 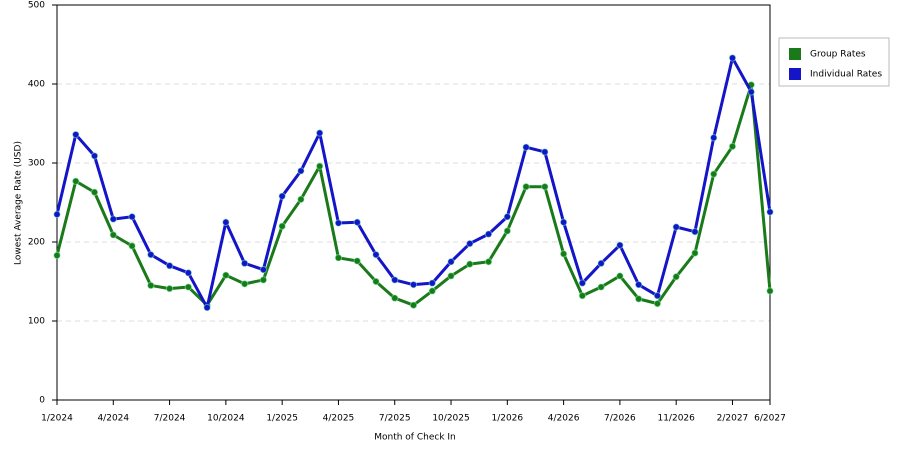 What do you see at coordinates (395, 419) in the screenshot?
I see `x-tick-label: 7/2025` at bounding box center [395, 419].